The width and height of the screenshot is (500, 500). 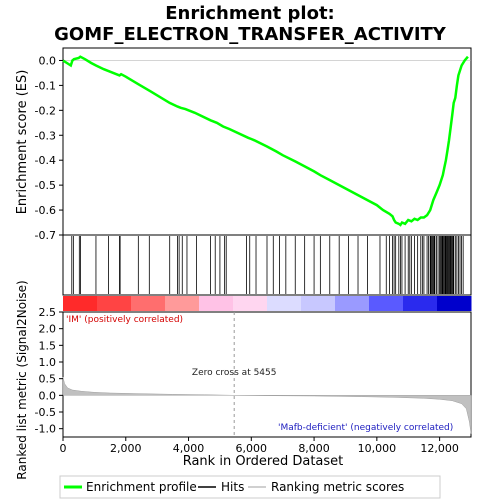 What do you see at coordinates (48, 379) in the screenshot?
I see `metric-y-tick-label: 0.5` at bounding box center [48, 379].